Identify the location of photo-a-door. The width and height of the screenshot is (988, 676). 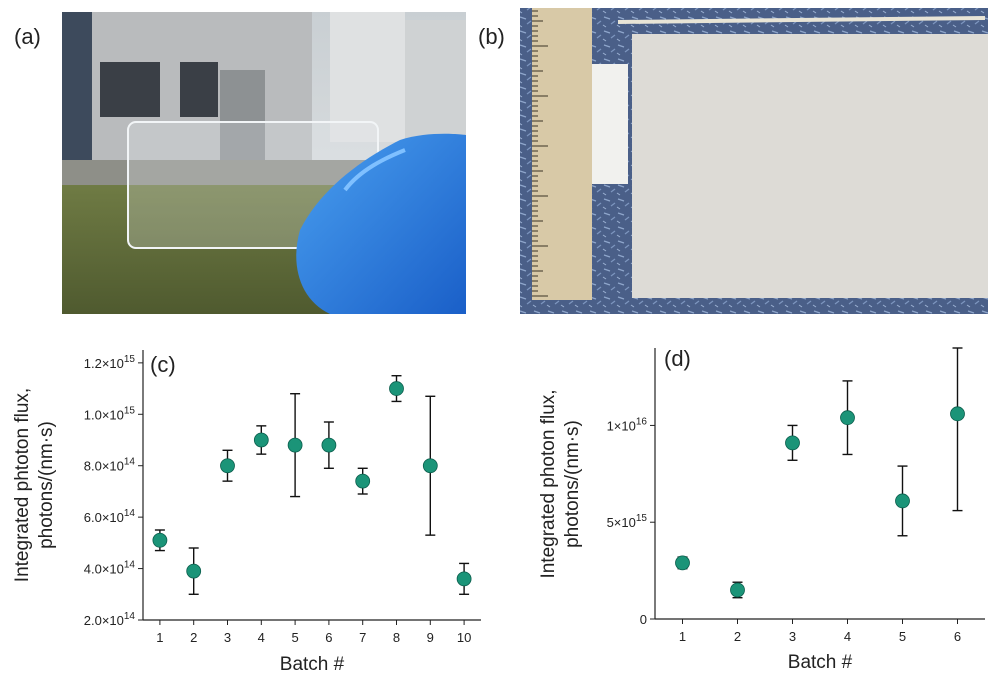
(242, 115).